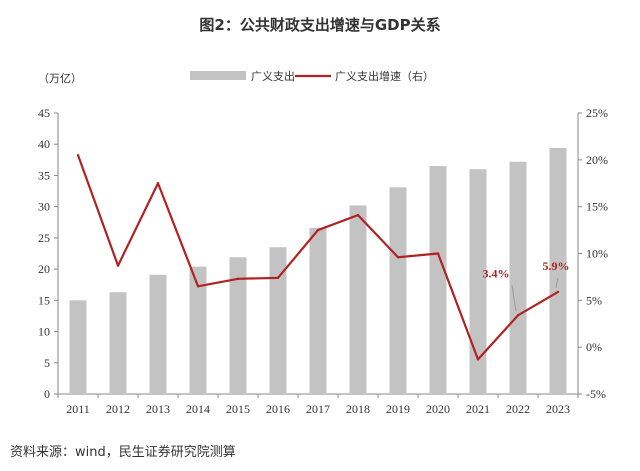  What do you see at coordinates (47, 363) in the screenshot?
I see `left-tick-label: 5` at bounding box center [47, 363].